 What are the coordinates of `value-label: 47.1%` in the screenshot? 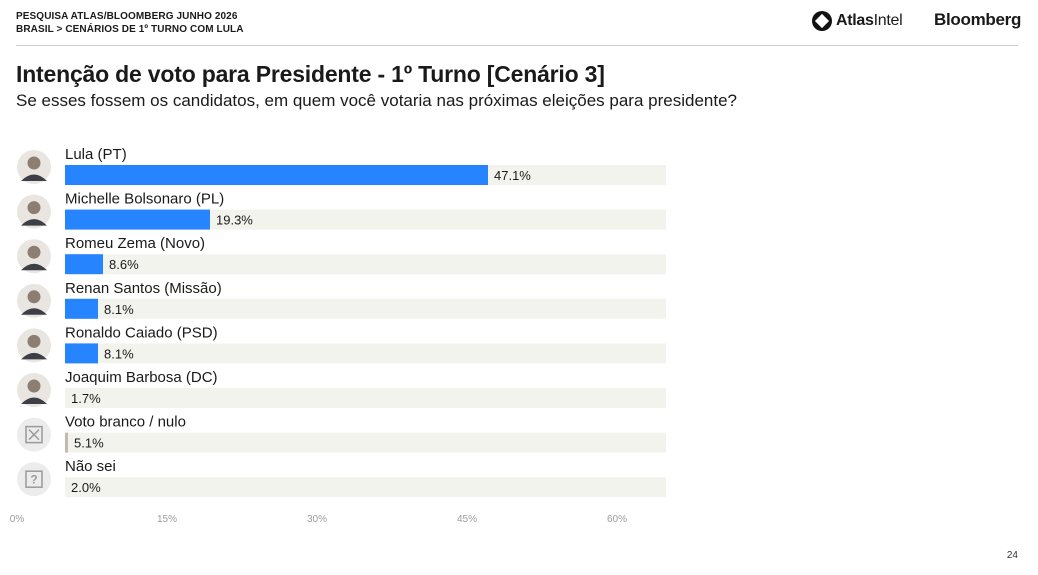 It's located at (512, 175).